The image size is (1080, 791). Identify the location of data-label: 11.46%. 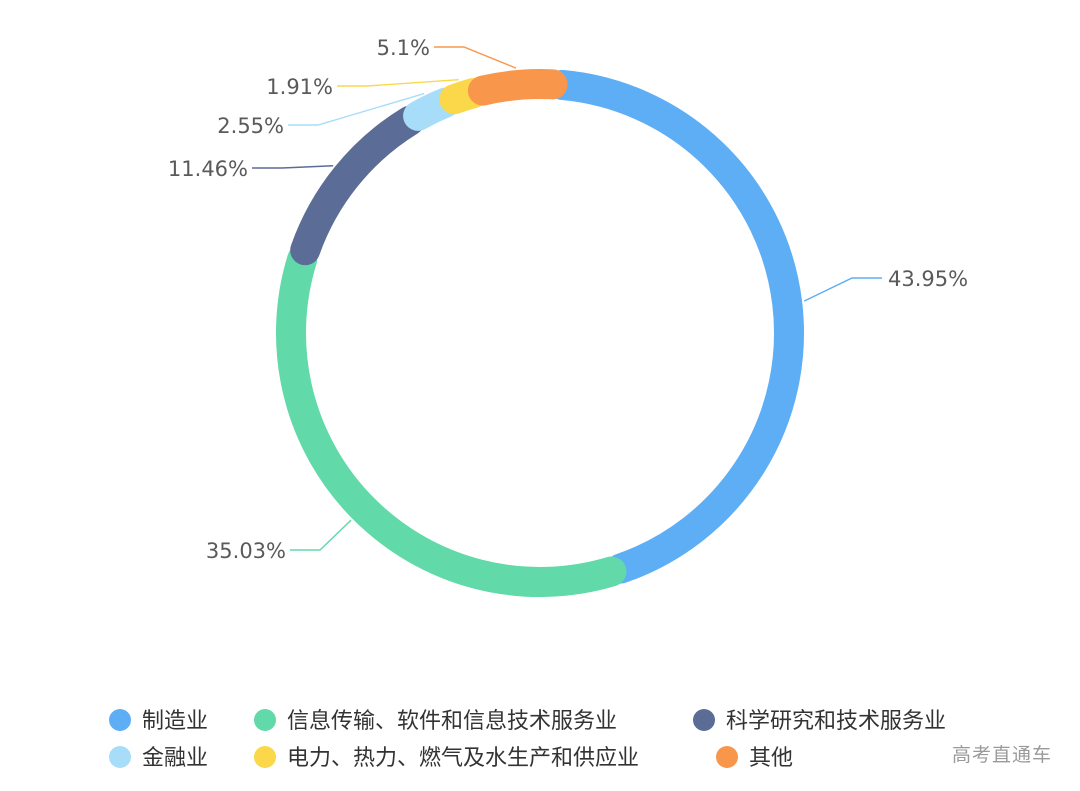
(208, 169).